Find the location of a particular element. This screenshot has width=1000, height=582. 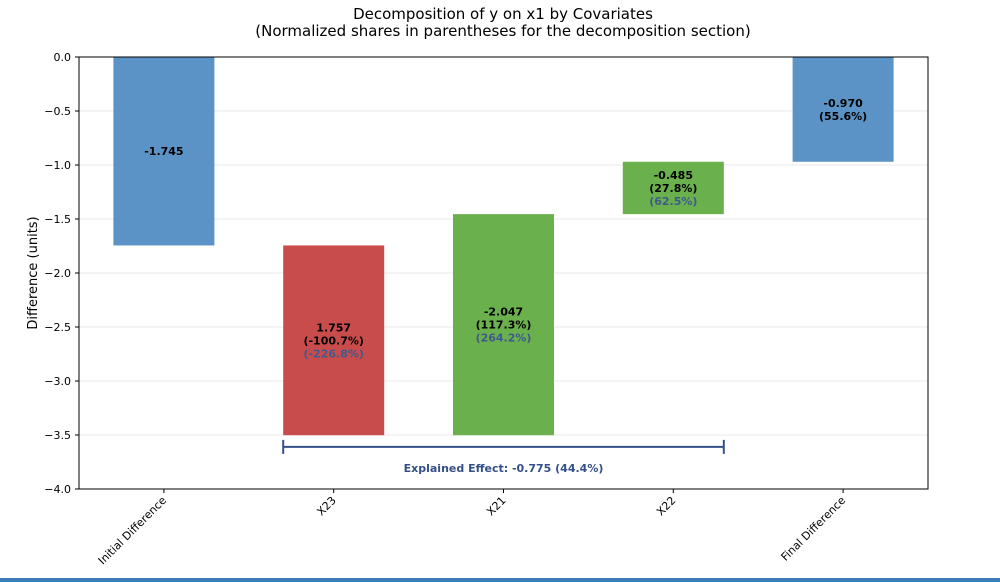

y-tick-label: −3.0 is located at coordinates (57, 381).